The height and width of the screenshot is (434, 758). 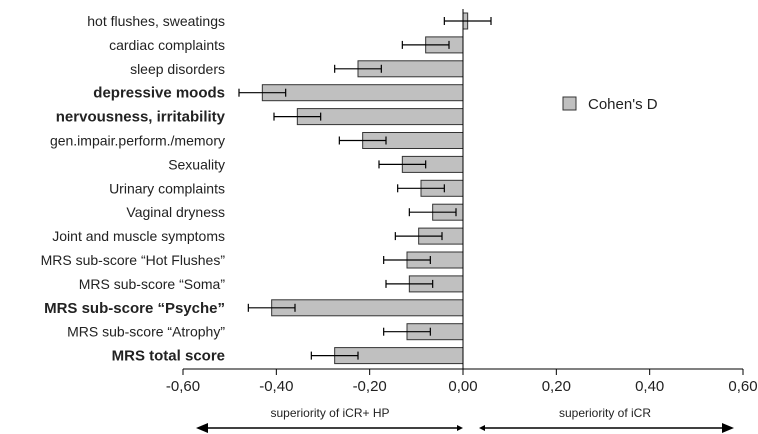 I want to click on x-tick-label: -0,60, so click(x=183, y=386).